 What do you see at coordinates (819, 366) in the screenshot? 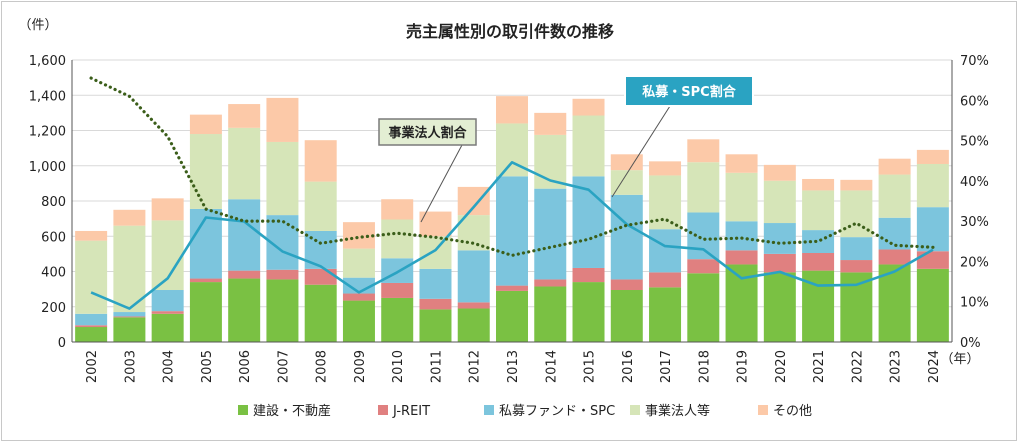
I see `x-tick-label: 2021` at bounding box center [819, 366].